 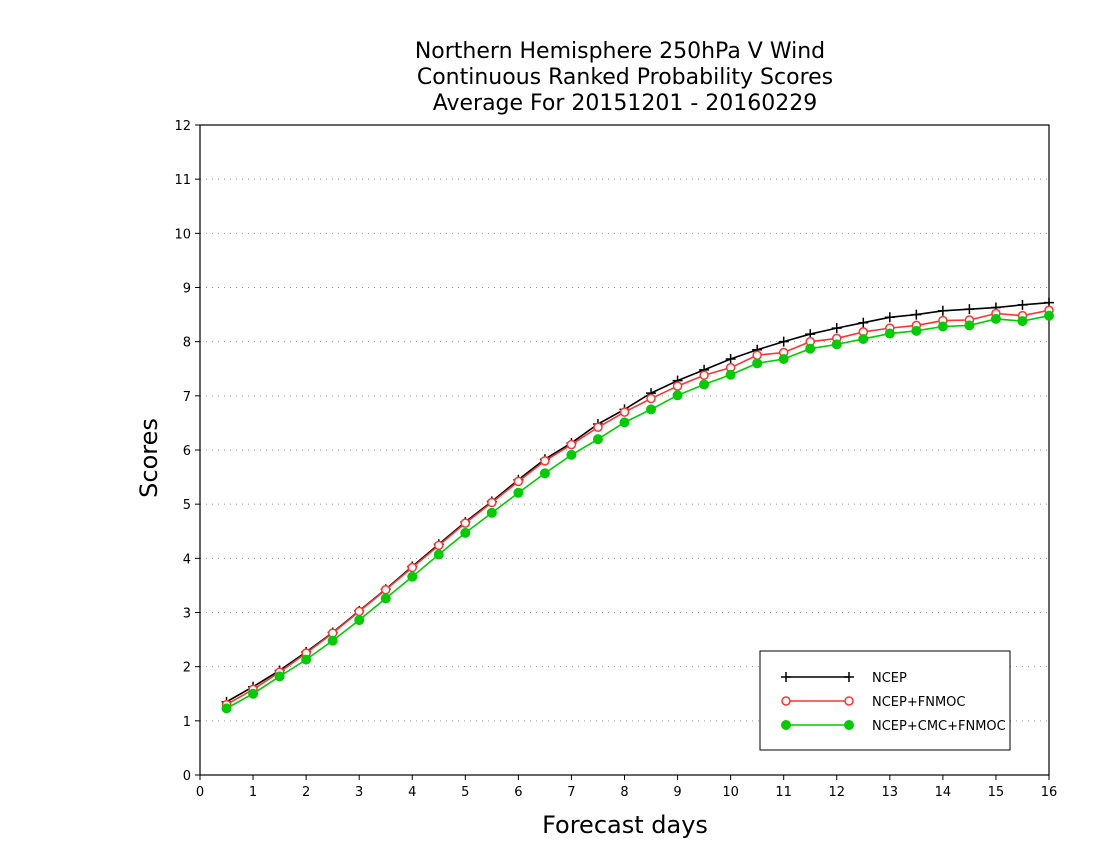 What do you see at coordinates (359, 792) in the screenshot?
I see `x-tick-label: 3` at bounding box center [359, 792].